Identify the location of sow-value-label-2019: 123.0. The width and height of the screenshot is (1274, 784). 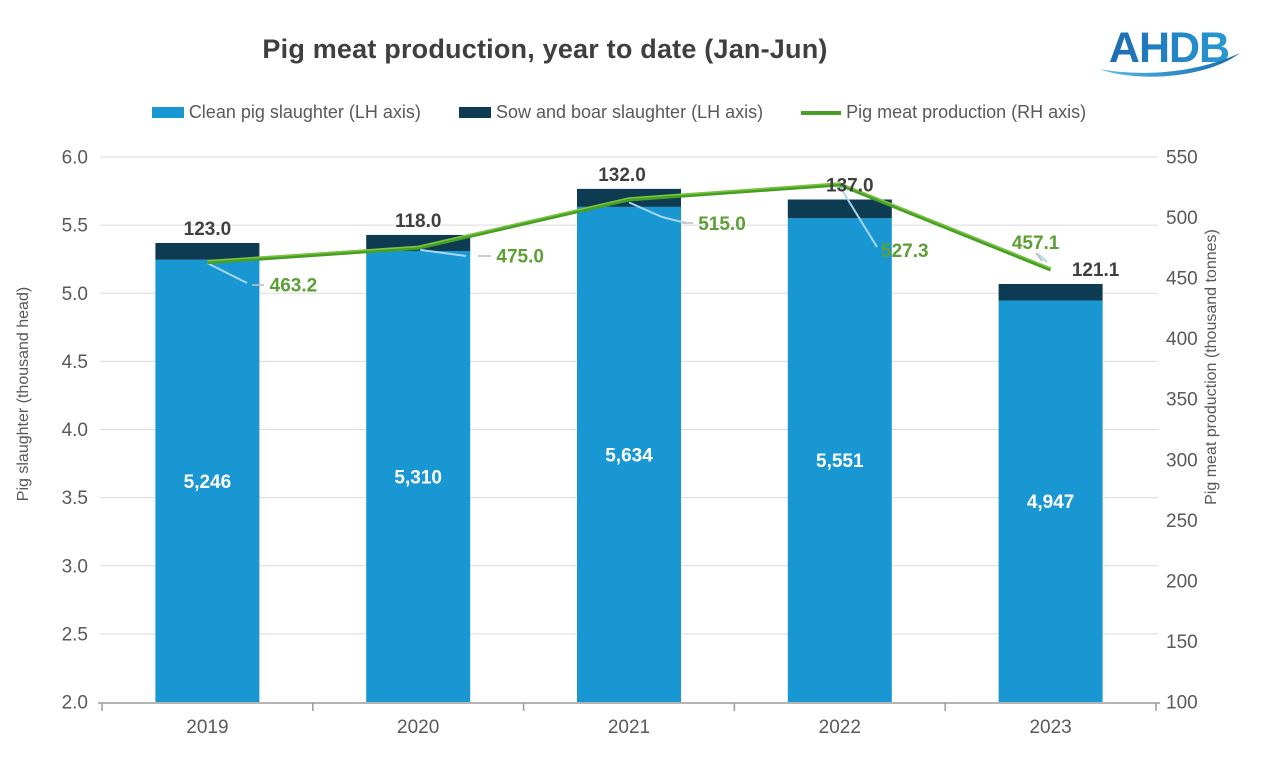
(208, 229).